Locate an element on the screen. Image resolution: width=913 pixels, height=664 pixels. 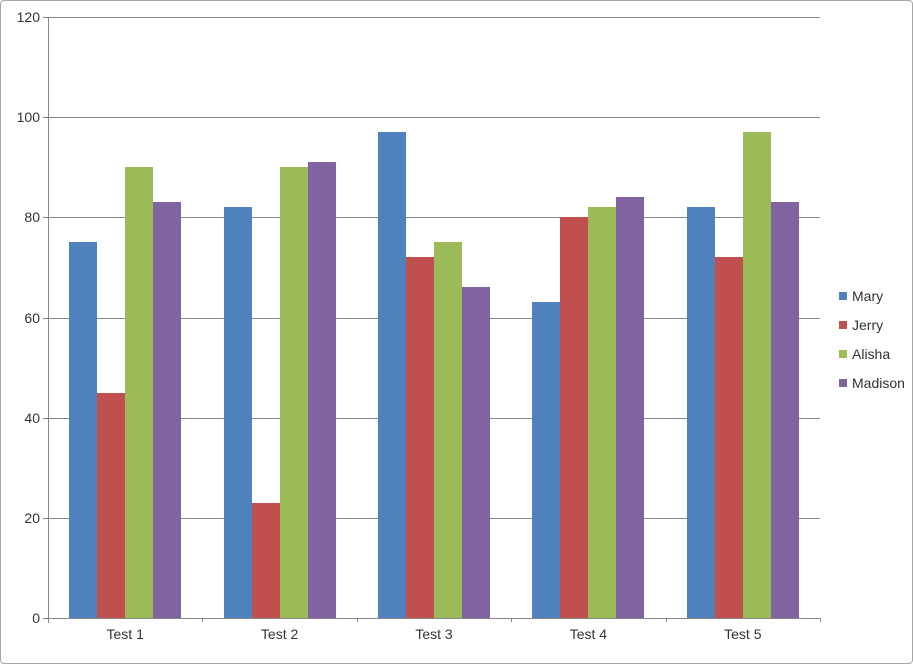
legend-item-alisha: Alisha is located at coordinates (872, 353).